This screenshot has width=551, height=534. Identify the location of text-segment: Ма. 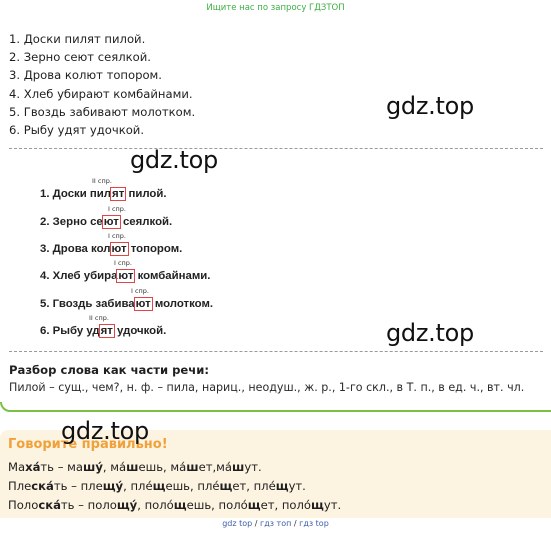
(17, 467).